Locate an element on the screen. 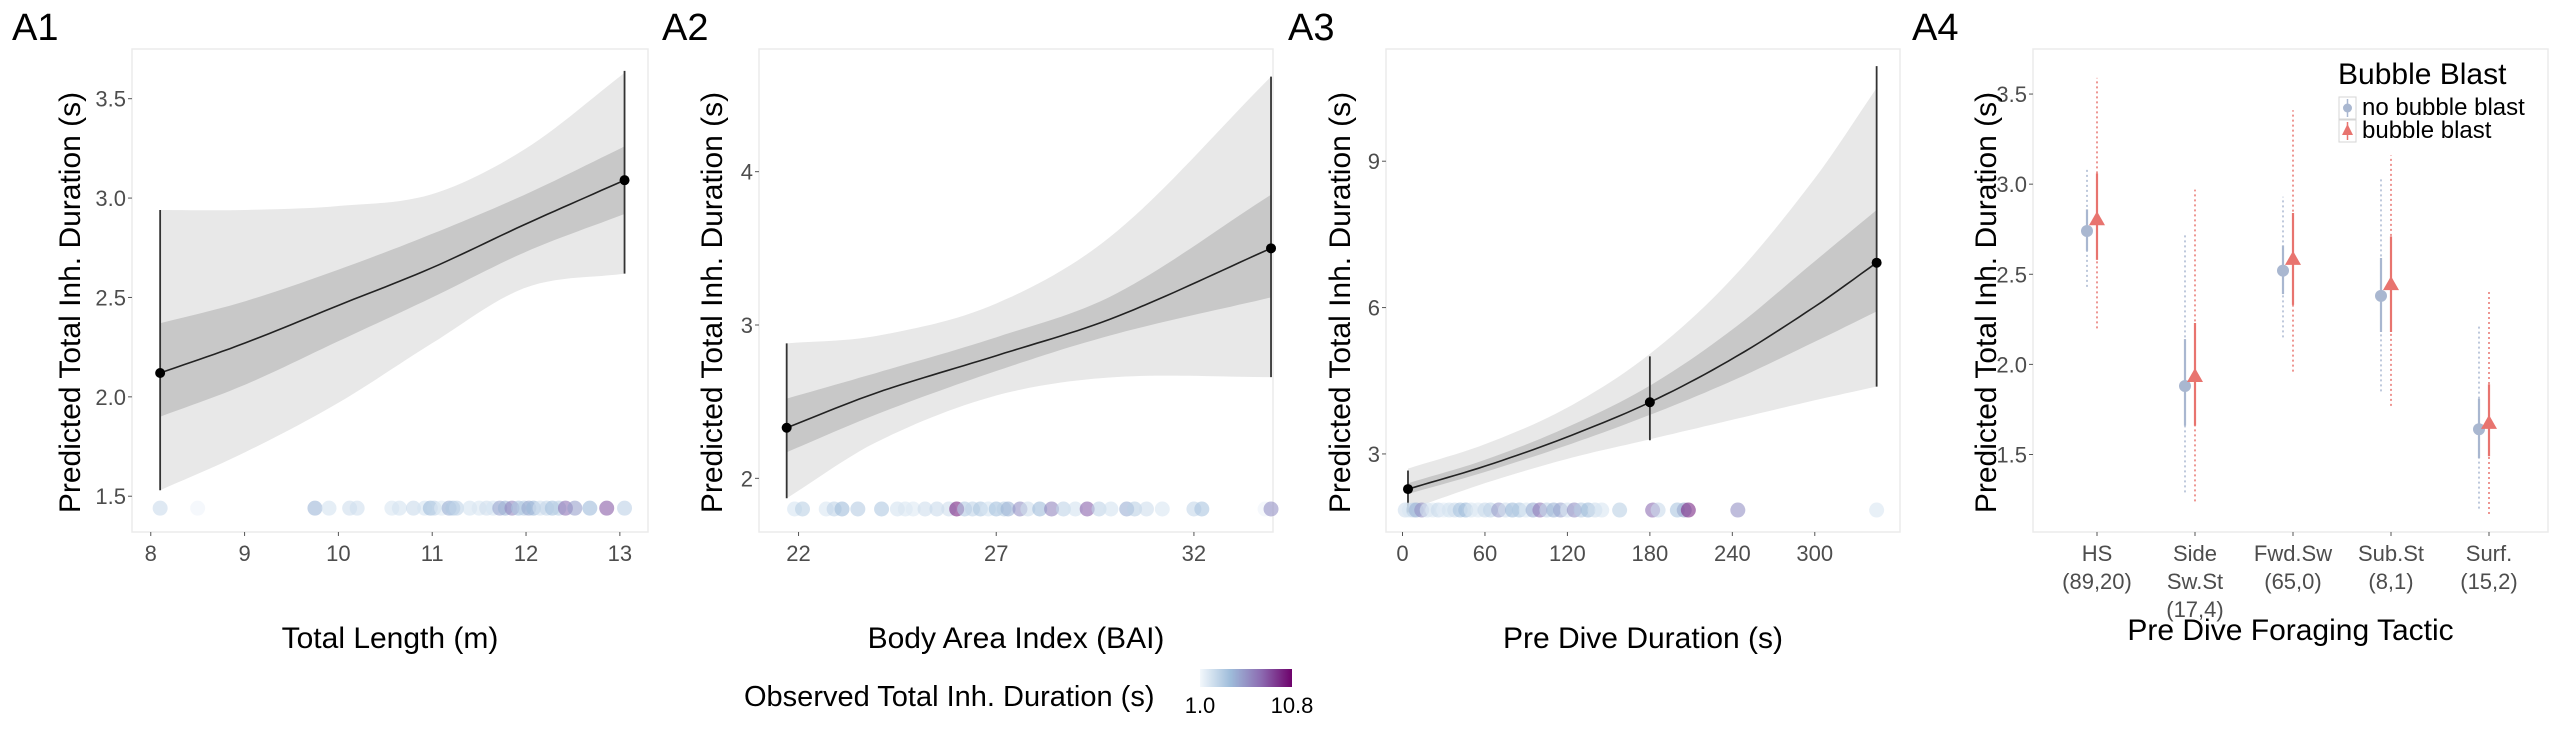 The image size is (2560, 732). x-tick-label: Sub.St is located at coordinates (2391, 553).